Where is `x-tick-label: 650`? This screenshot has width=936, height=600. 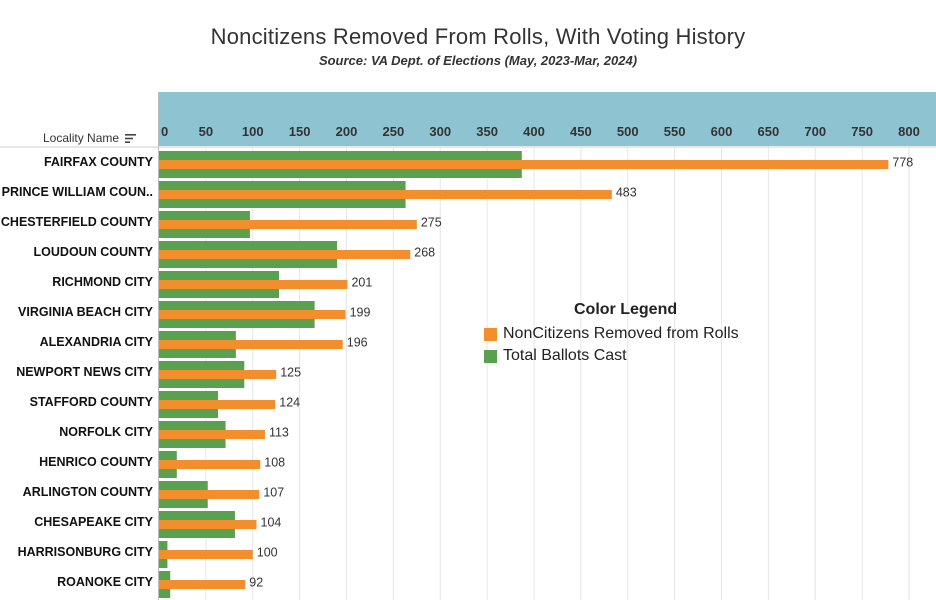
x-tick-label: 650 is located at coordinates (769, 131).